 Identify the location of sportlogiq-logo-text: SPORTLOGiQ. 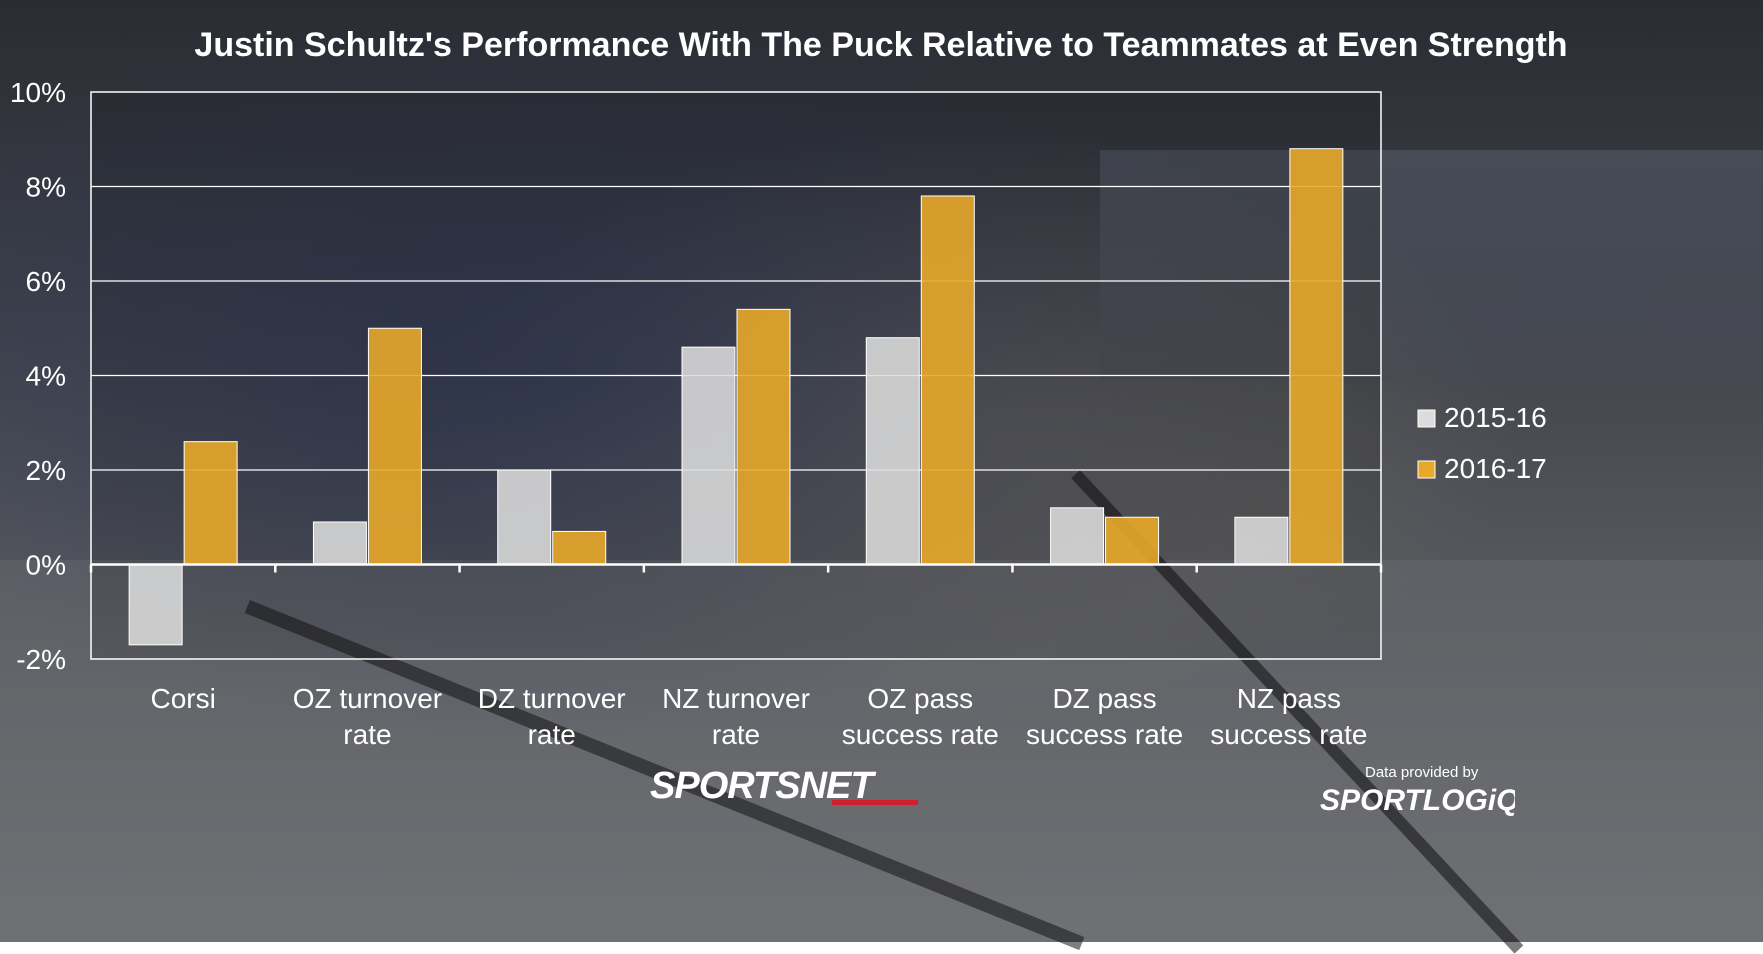
(1417, 800).